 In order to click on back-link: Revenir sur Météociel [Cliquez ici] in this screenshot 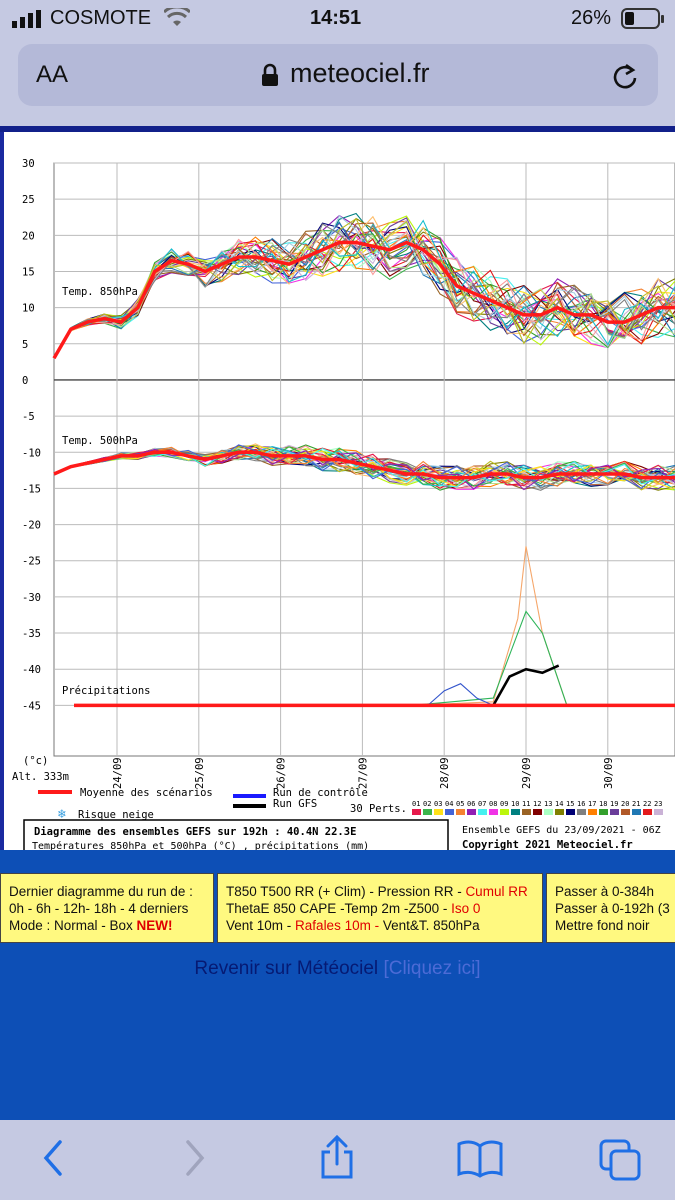, I will do `click(337, 969)`.